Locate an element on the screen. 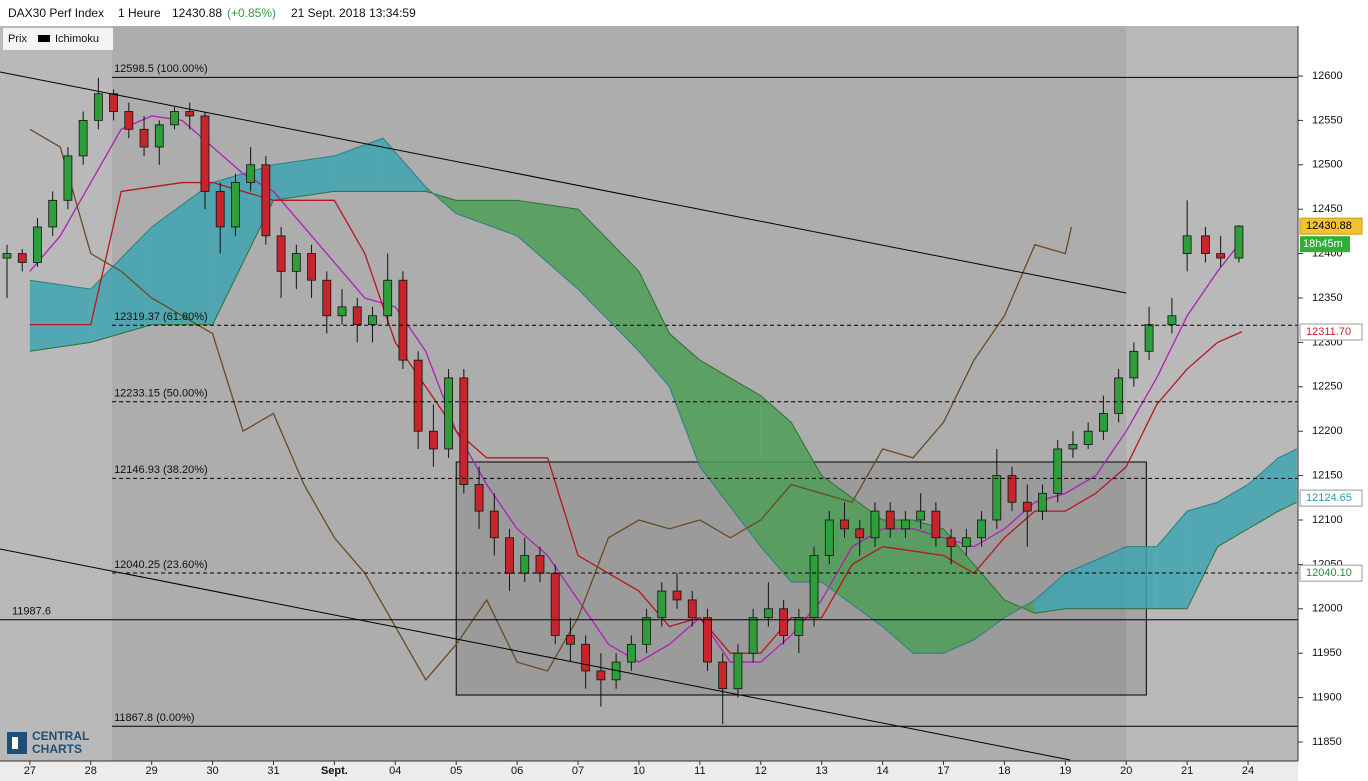  last-price: 12430.88 is located at coordinates (197, 13).